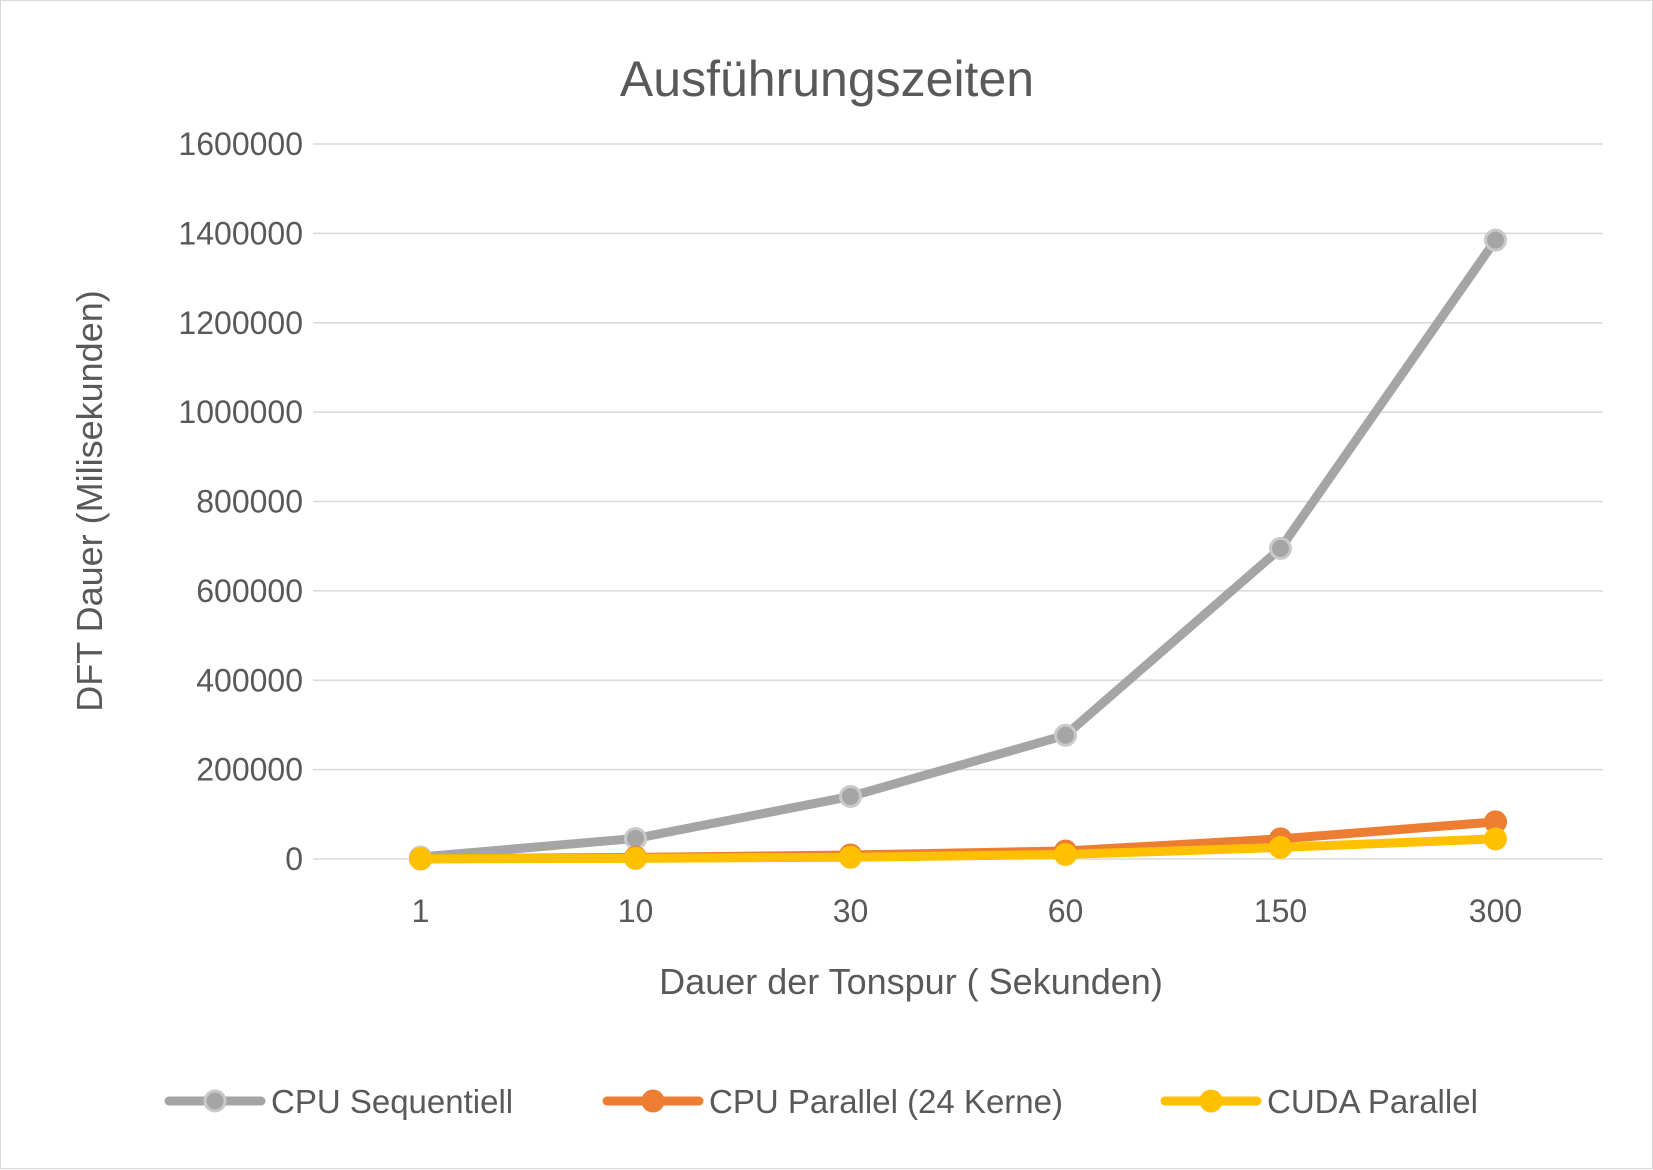 The image size is (1653, 1170). What do you see at coordinates (1280, 911) in the screenshot?
I see `x-tick-label: 150` at bounding box center [1280, 911].